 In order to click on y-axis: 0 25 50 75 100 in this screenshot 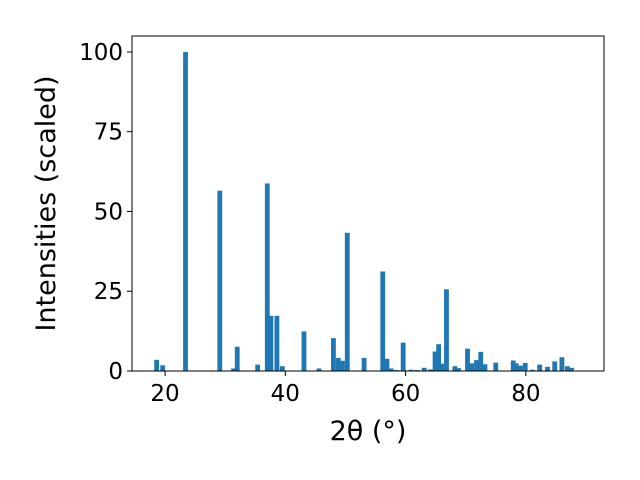, I will do `click(105, 212)`.